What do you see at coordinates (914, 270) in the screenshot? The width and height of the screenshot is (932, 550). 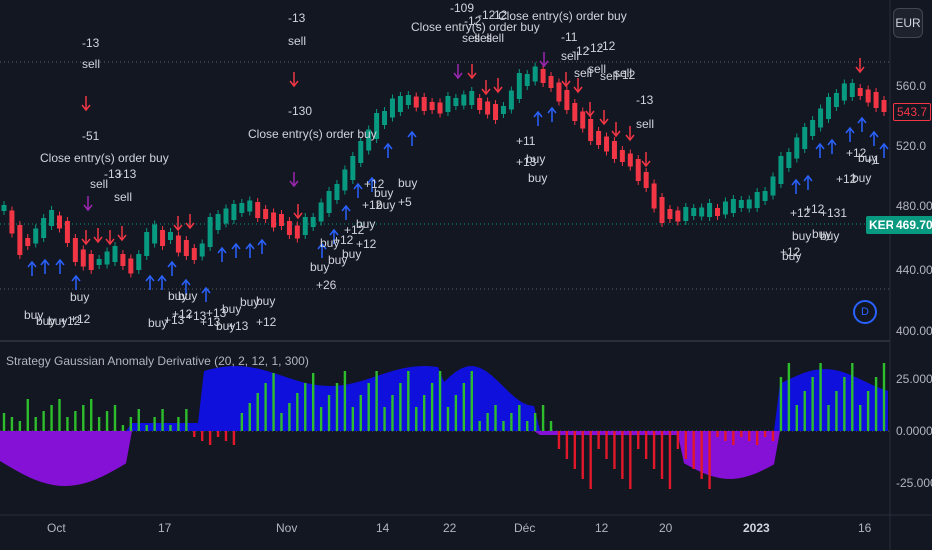 I see `price-axis-label: 440.00` at bounding box center [914, 270].